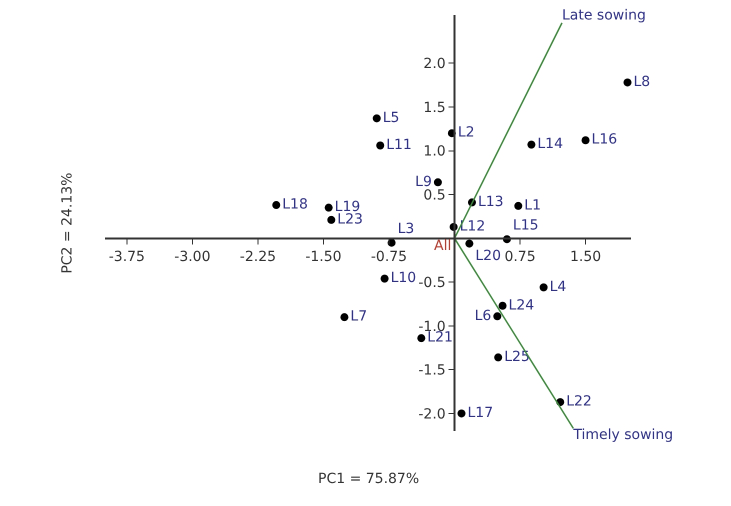  I want to click on data-label: L10, so click(403, 278).